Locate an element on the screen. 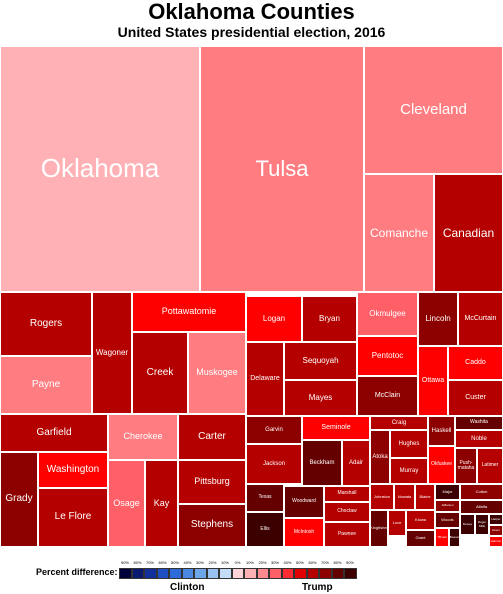  county-craig: Craig is located at coordinates (399, 423).